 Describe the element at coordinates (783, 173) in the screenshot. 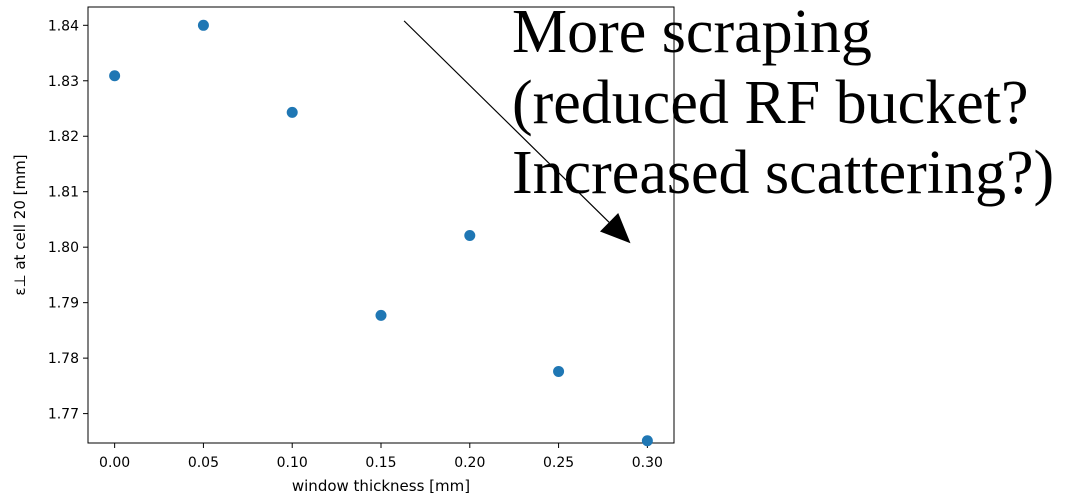

I see `annotation-line-3: Increased scattering?)` at that location.